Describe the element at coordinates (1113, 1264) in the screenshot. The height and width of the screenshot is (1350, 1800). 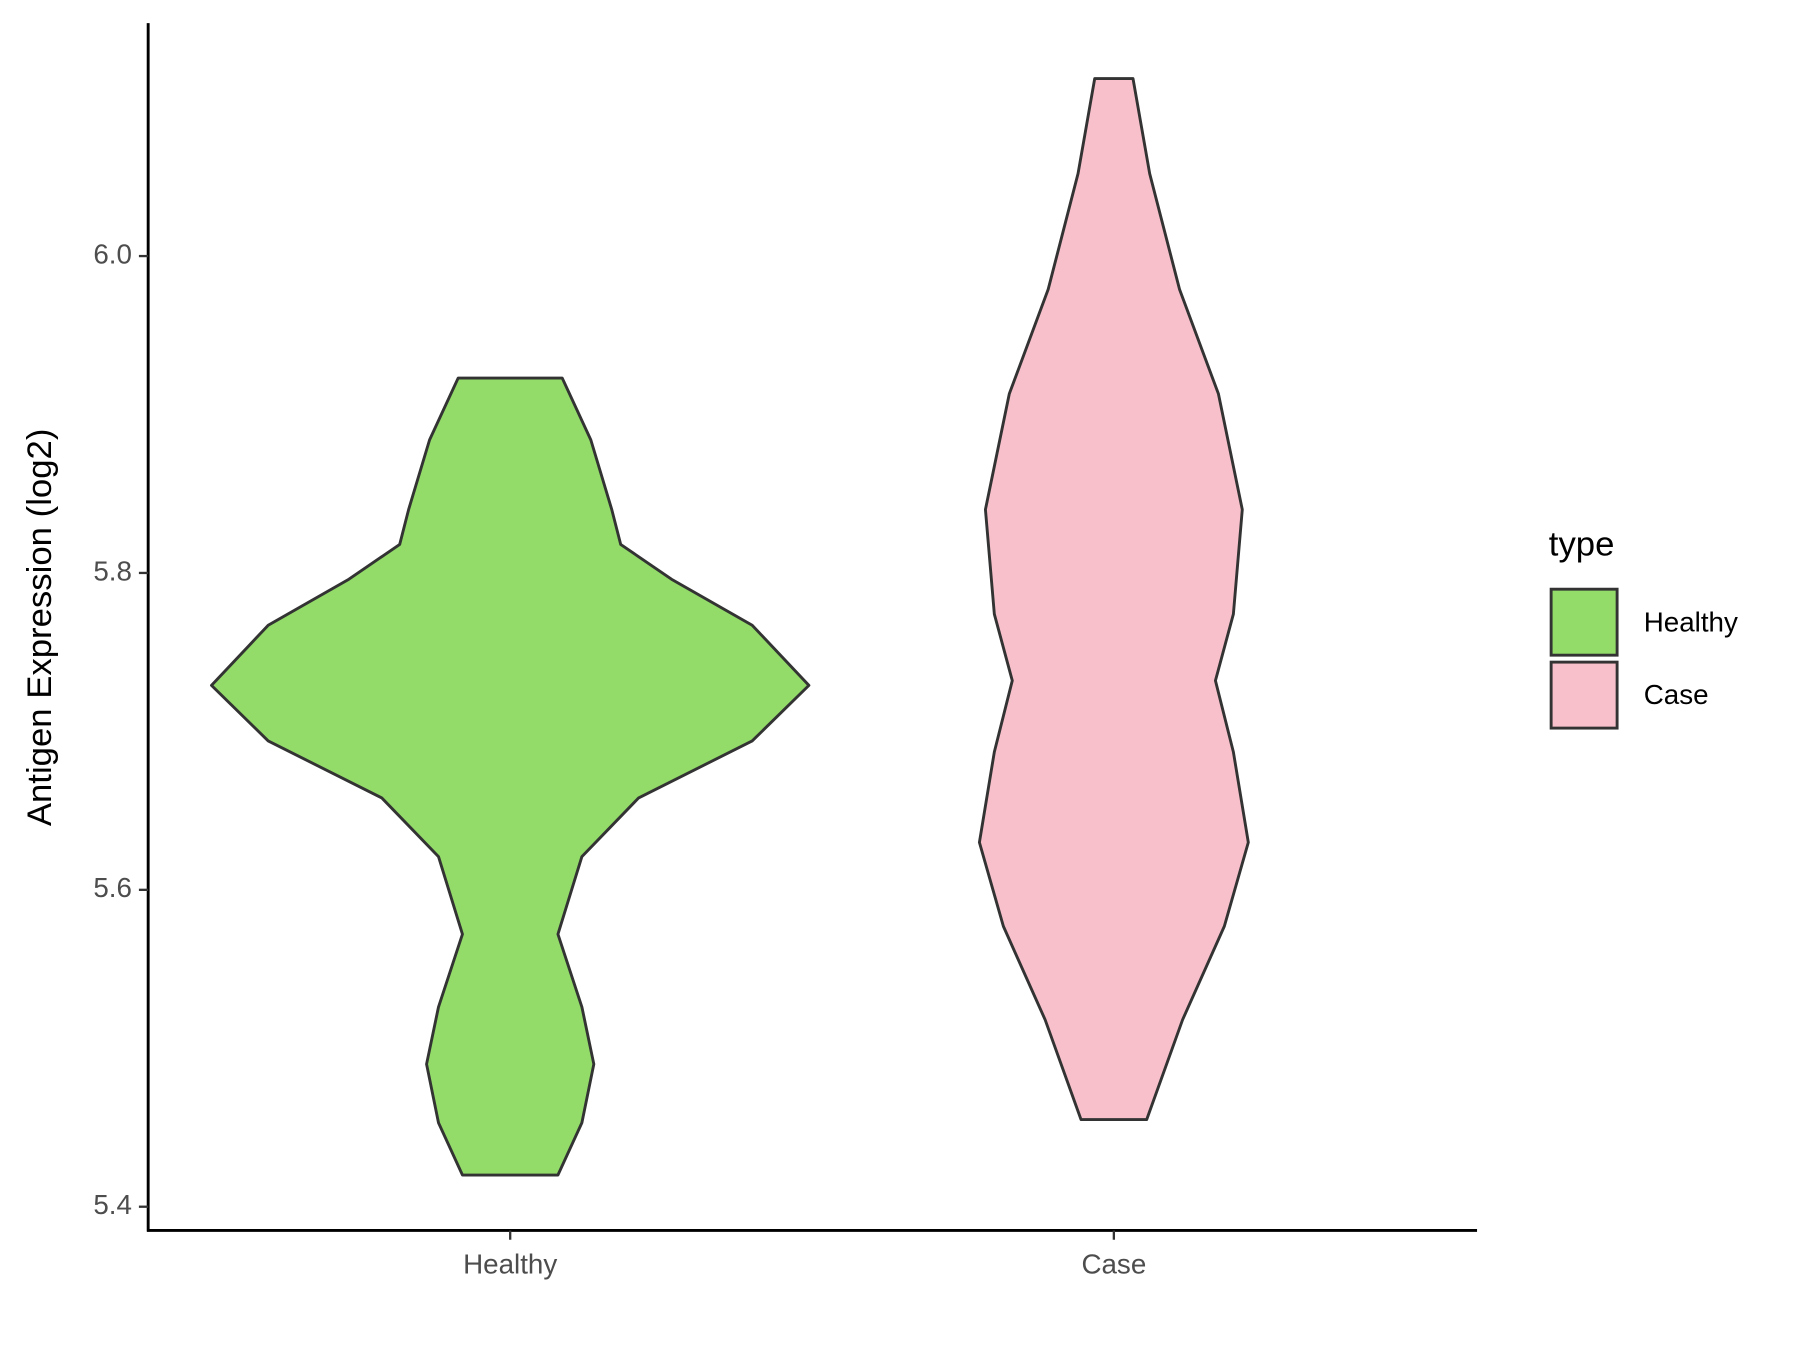
I see `x-tick-label: Case` at that location.